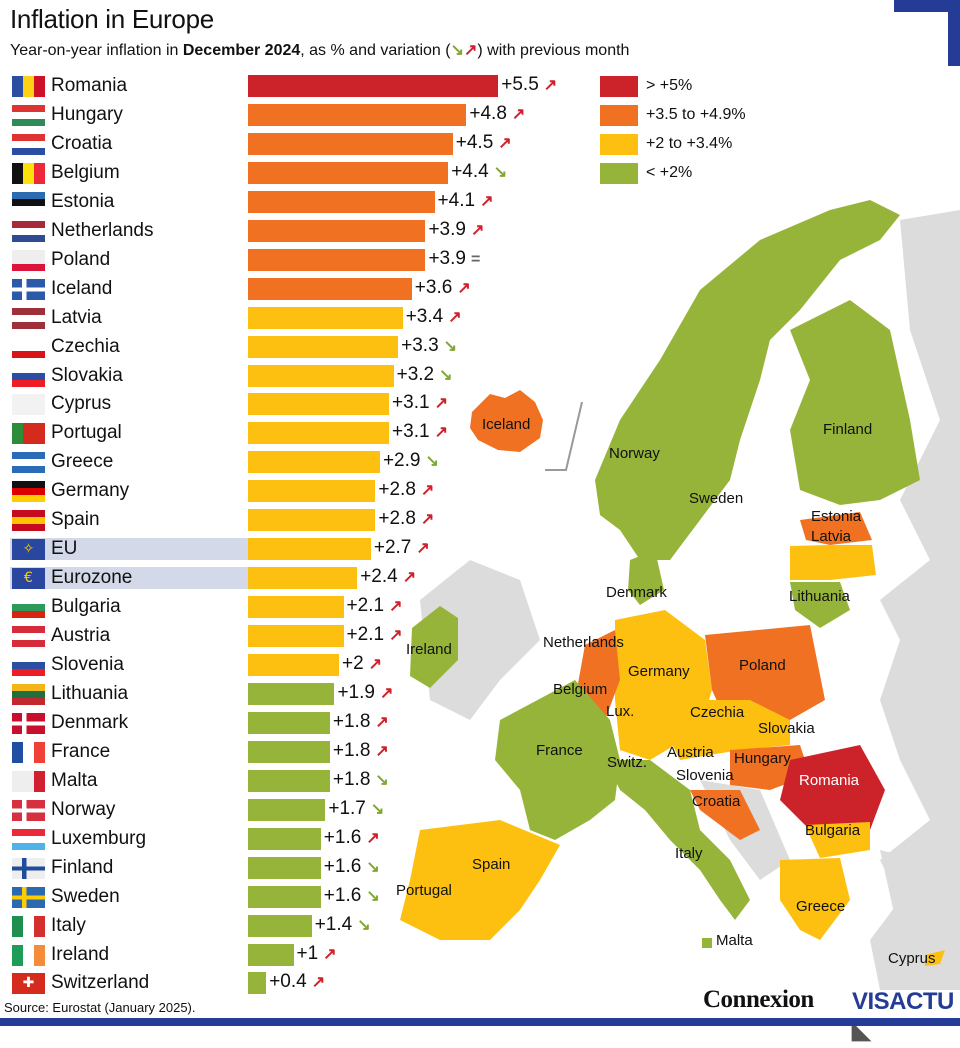  I want to click on source-note: Source: Eurostat (January 2025)., so click(100, 1007).